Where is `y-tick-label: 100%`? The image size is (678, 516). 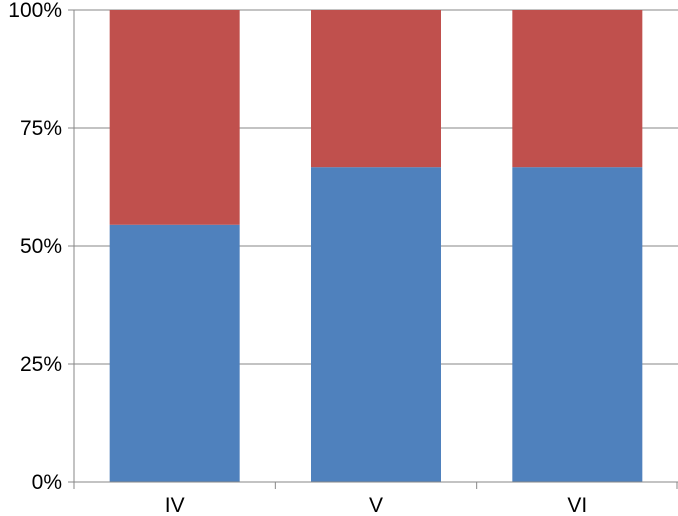
y-tick-label: 100% is located at coordinates (35, 11).